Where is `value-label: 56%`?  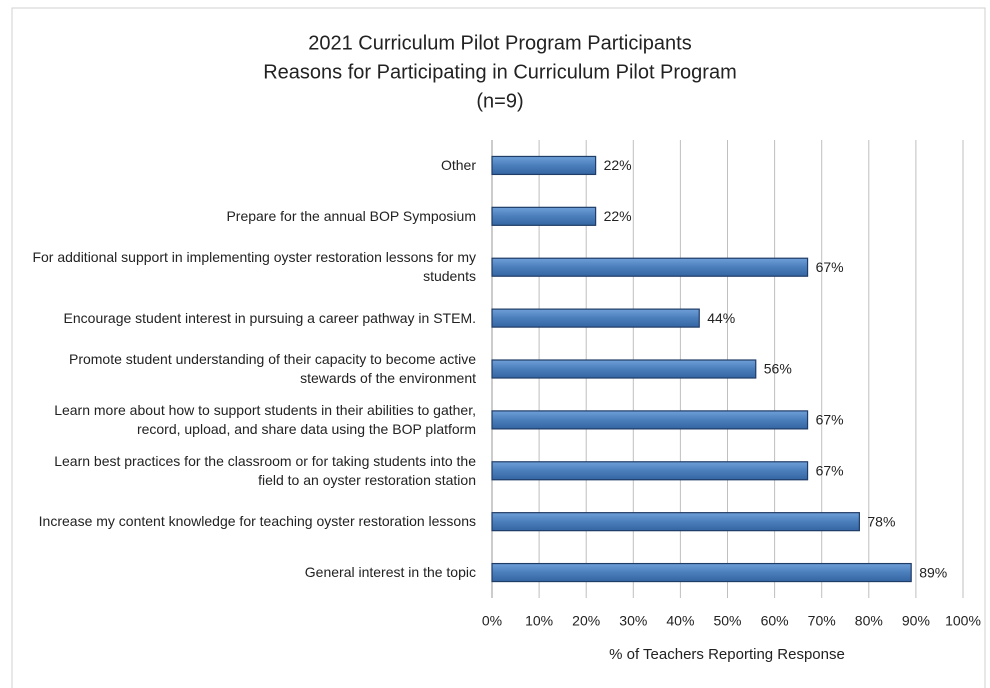
value-label: 56% is located at coordinates (778, 369).